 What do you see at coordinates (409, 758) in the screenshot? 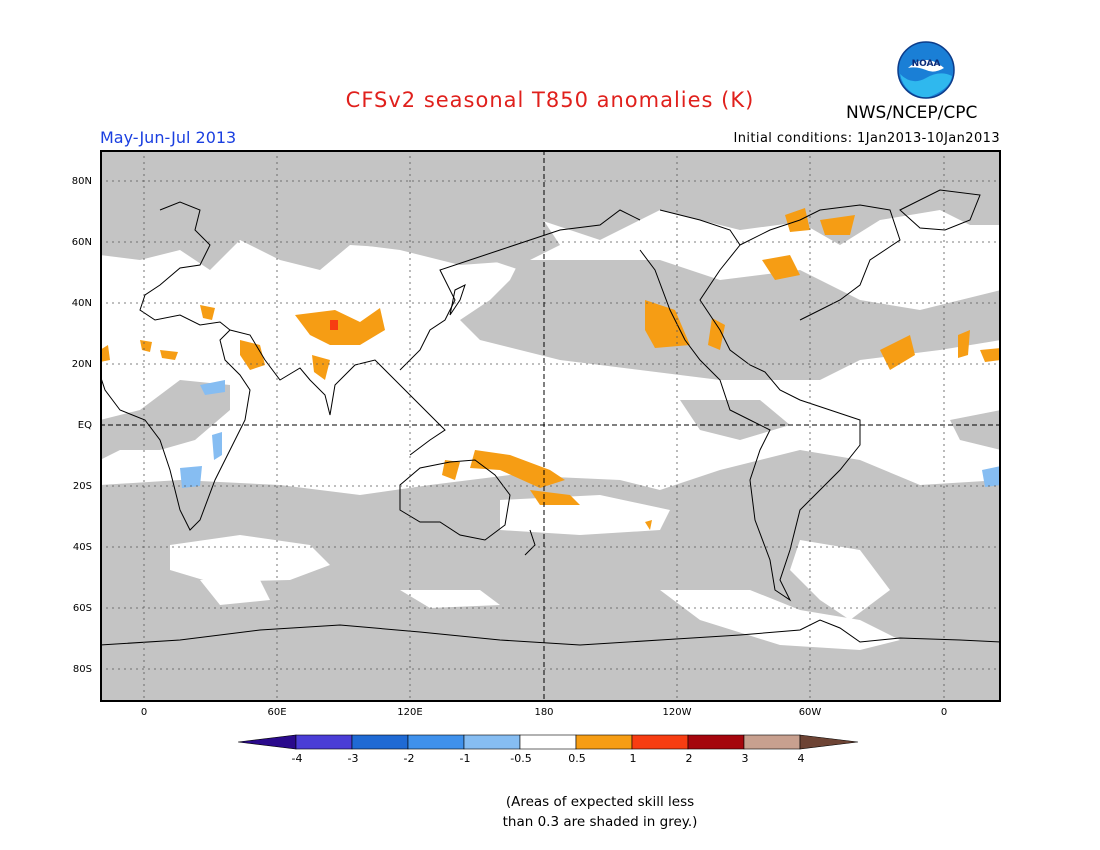
I see `colorbar-label: -2` at bounding box center [409, 758].